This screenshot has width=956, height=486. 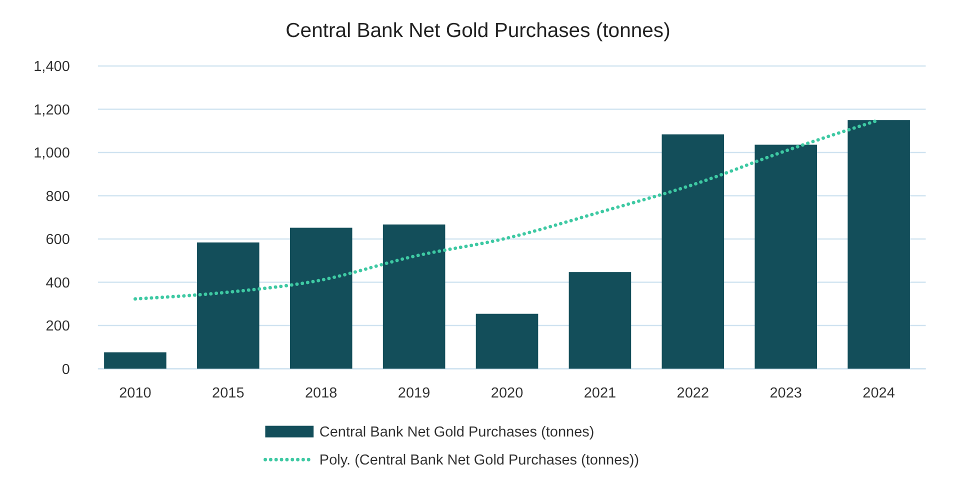 What do you see at coordinates (479, 460) in the screenshot?
I see `legend-label: Poly. (Central Bank Net Gold Purchases (tonnes))` at bounding box center [479, 460].